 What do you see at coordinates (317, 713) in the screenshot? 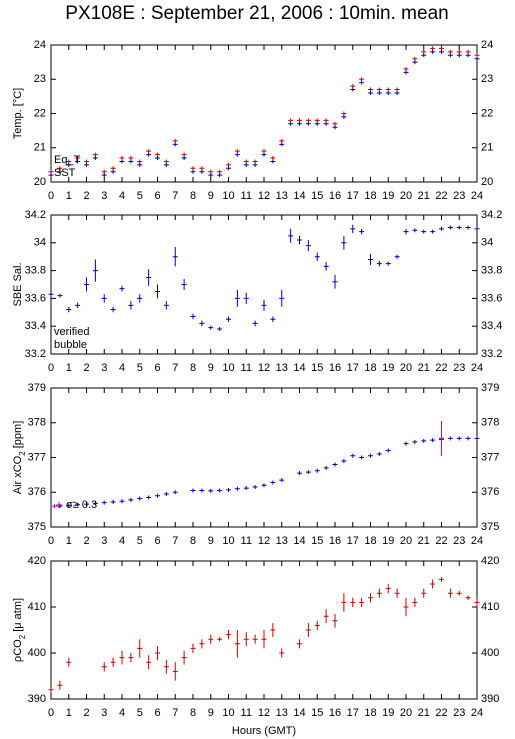
I see `x-tick-label: 15` at bounding box center [317, 713].